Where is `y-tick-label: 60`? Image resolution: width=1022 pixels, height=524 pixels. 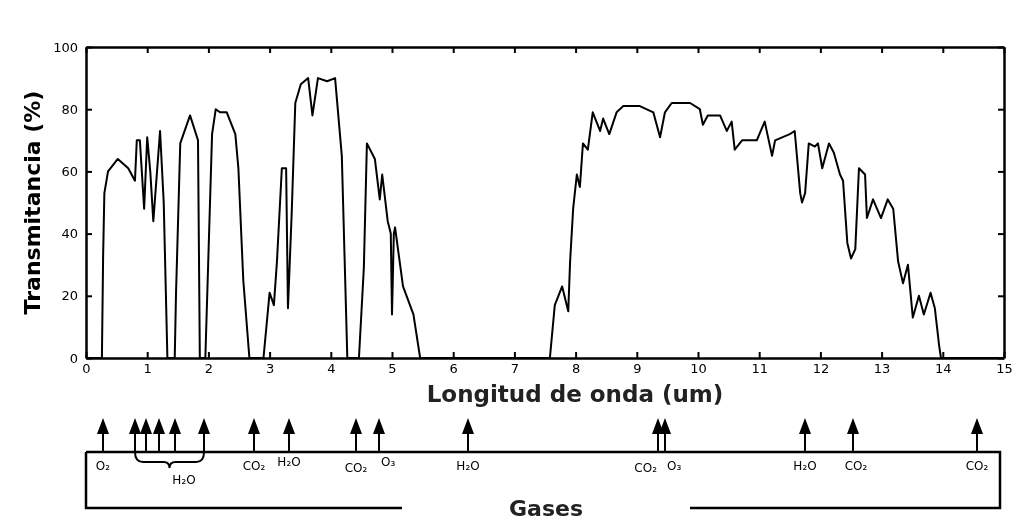
y-tick-label: 60 is located at coordinates (69, 172).